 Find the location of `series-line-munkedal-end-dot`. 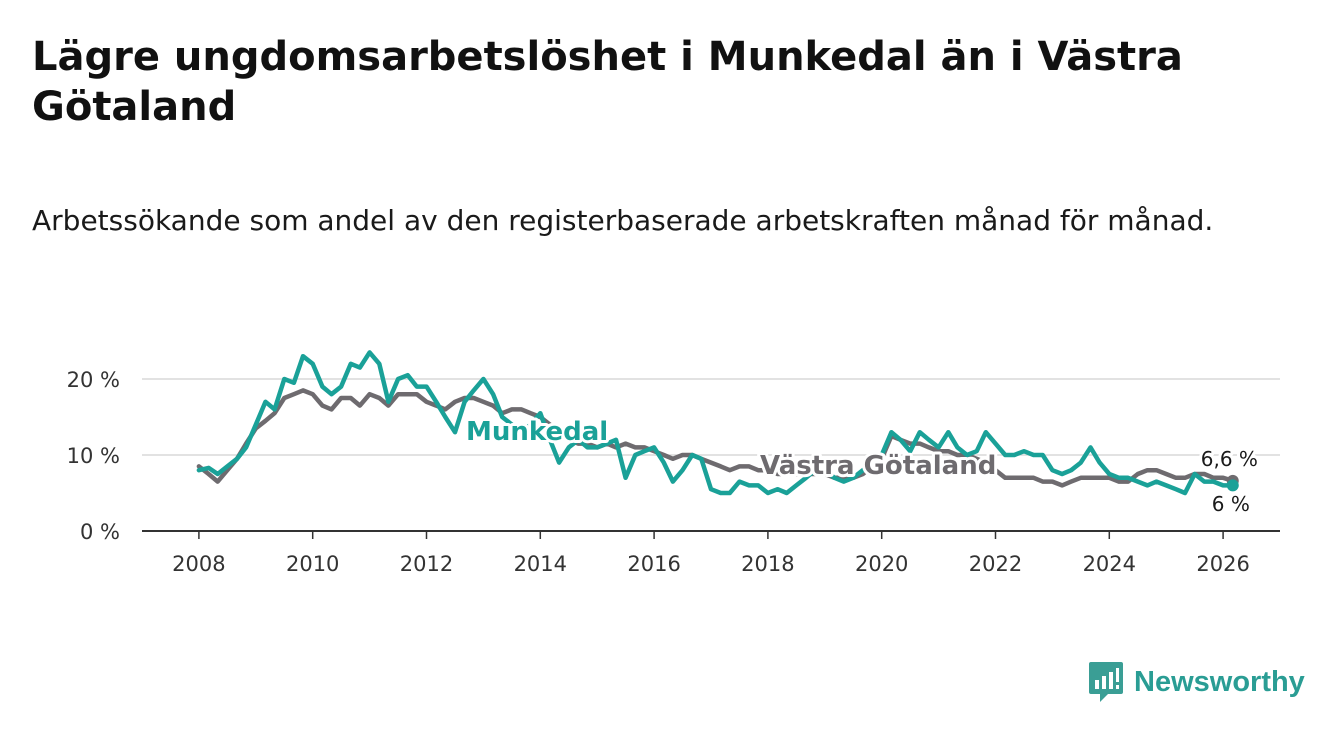

series-line-munkedal-end-dot is located at coordinates (1232, 485).